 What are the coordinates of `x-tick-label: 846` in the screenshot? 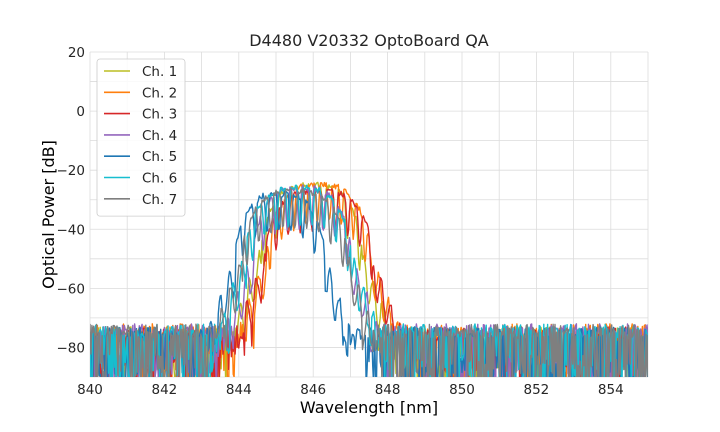 It's located at (313, 390).